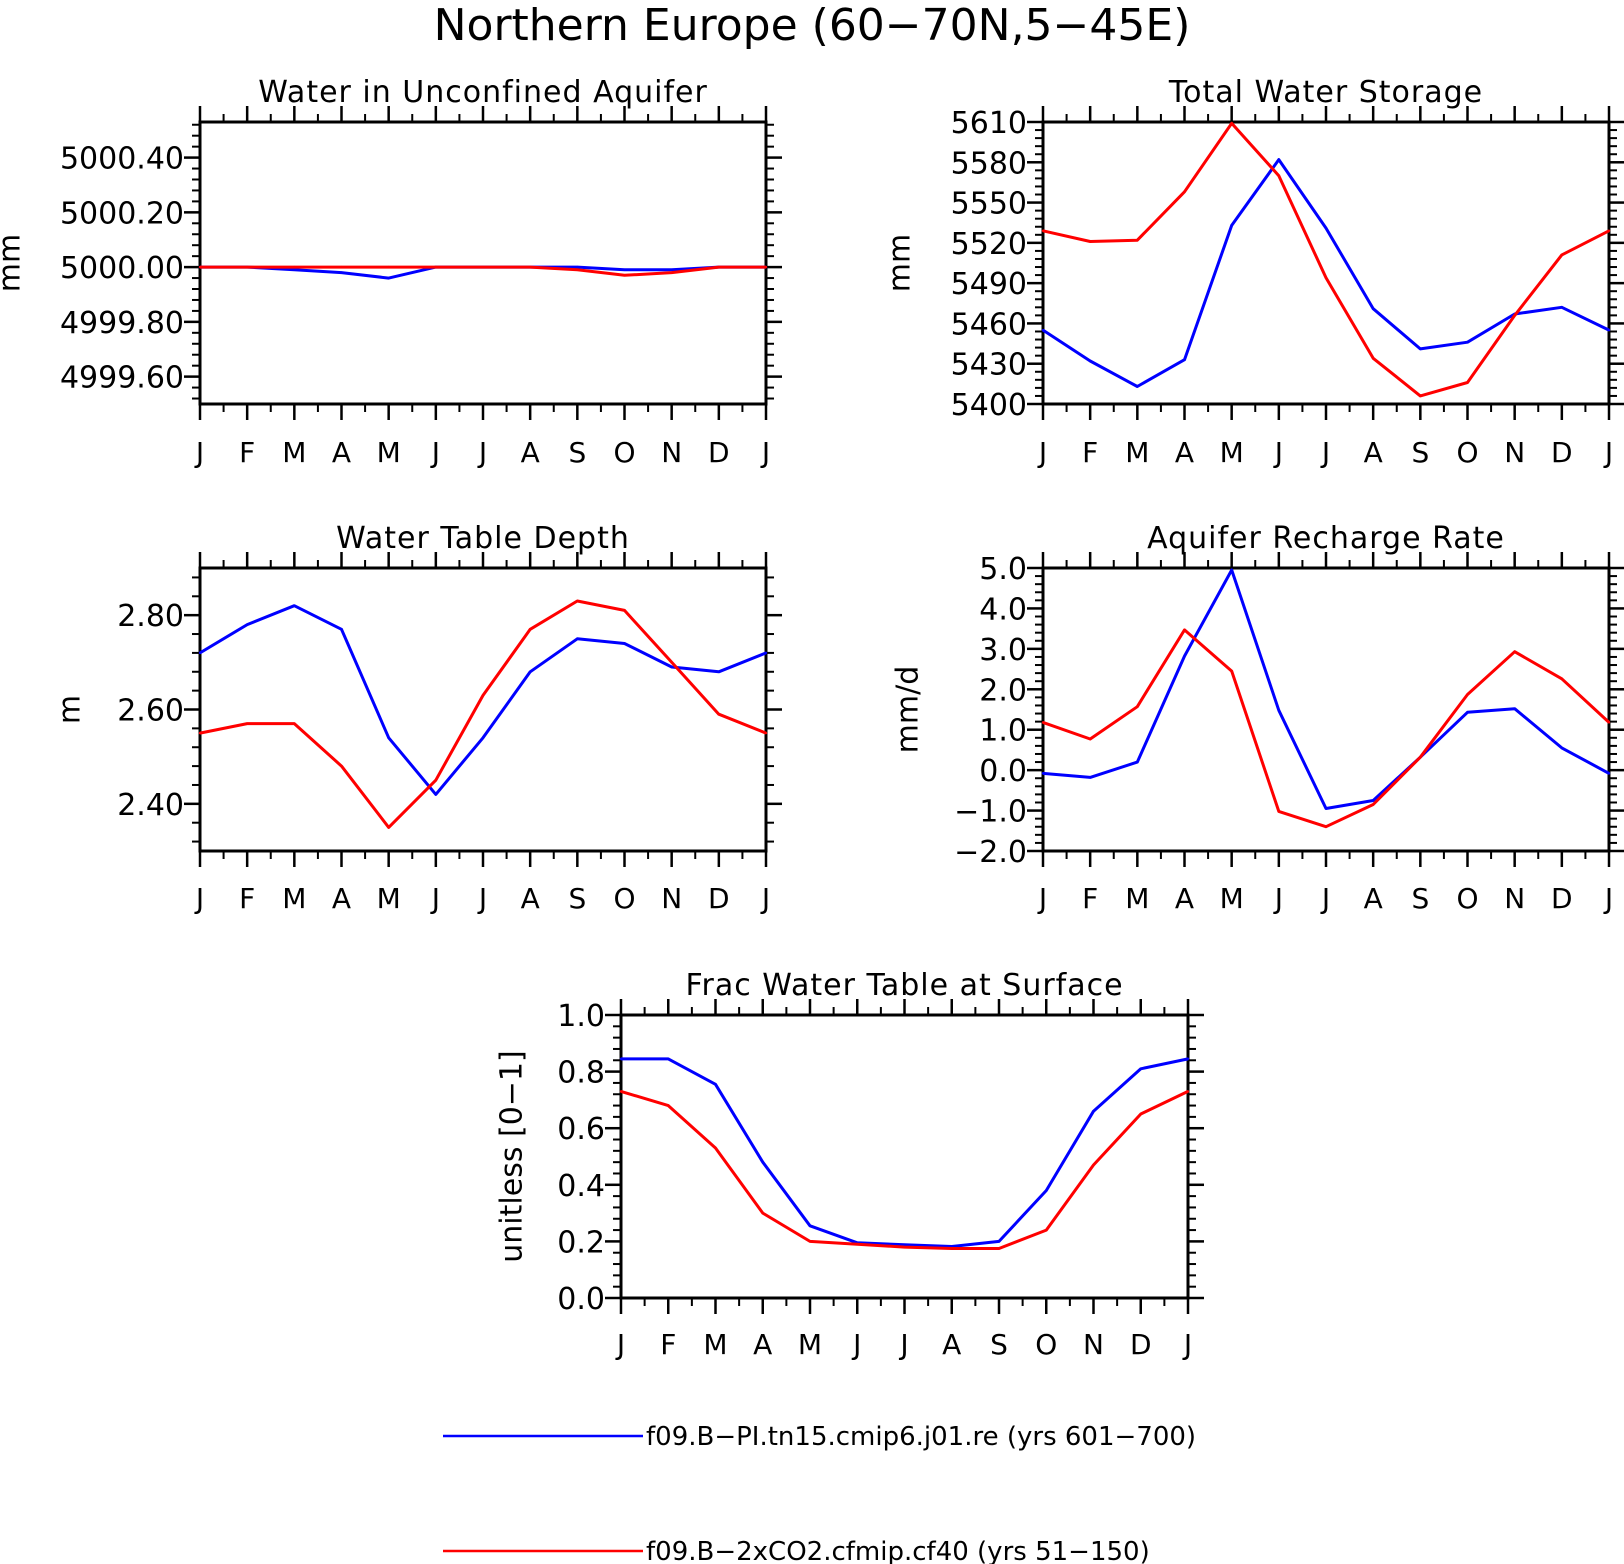 The width and height of the screenshot is (1624, 1564). What do you see at coordinates (812, 25) in the screenshot?
I see `figure-title: Northern Europe (60−70N,5−45E)` at bounding box center [812, 25].